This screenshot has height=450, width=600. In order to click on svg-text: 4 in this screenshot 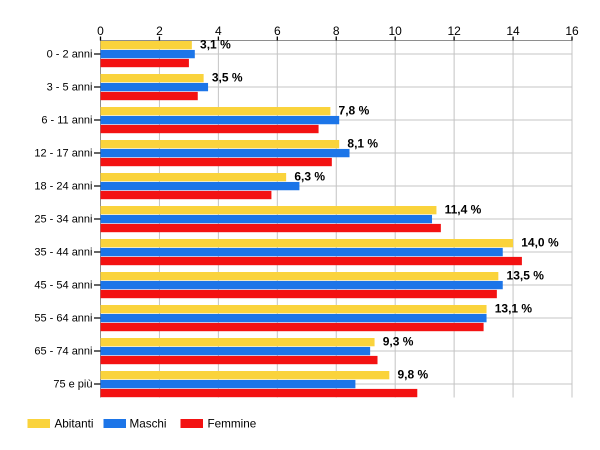, I will do `click(218, 31)`.